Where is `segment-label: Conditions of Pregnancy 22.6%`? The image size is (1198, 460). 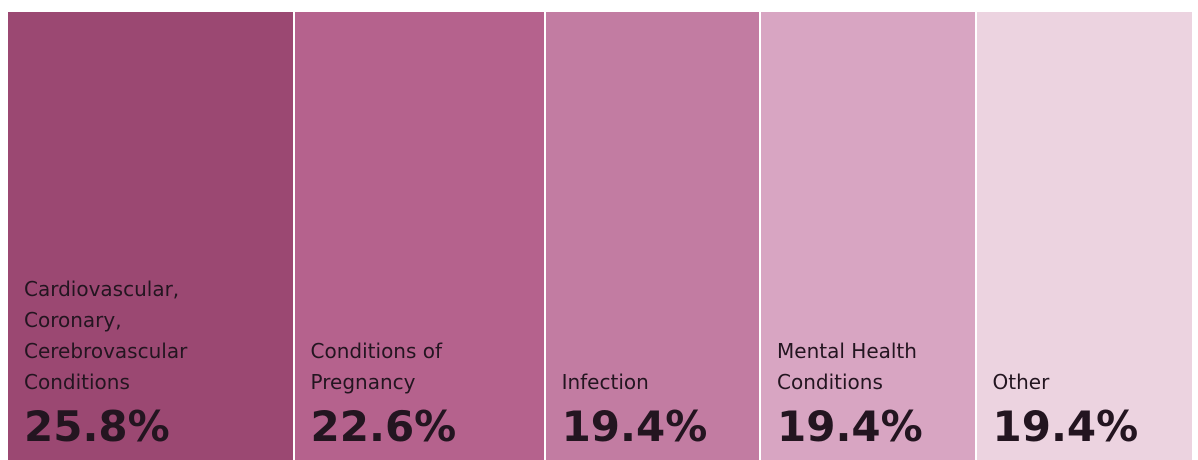 segment-label: Conditions of Pregnancy 22.6% is located at coordinates (422, 394).